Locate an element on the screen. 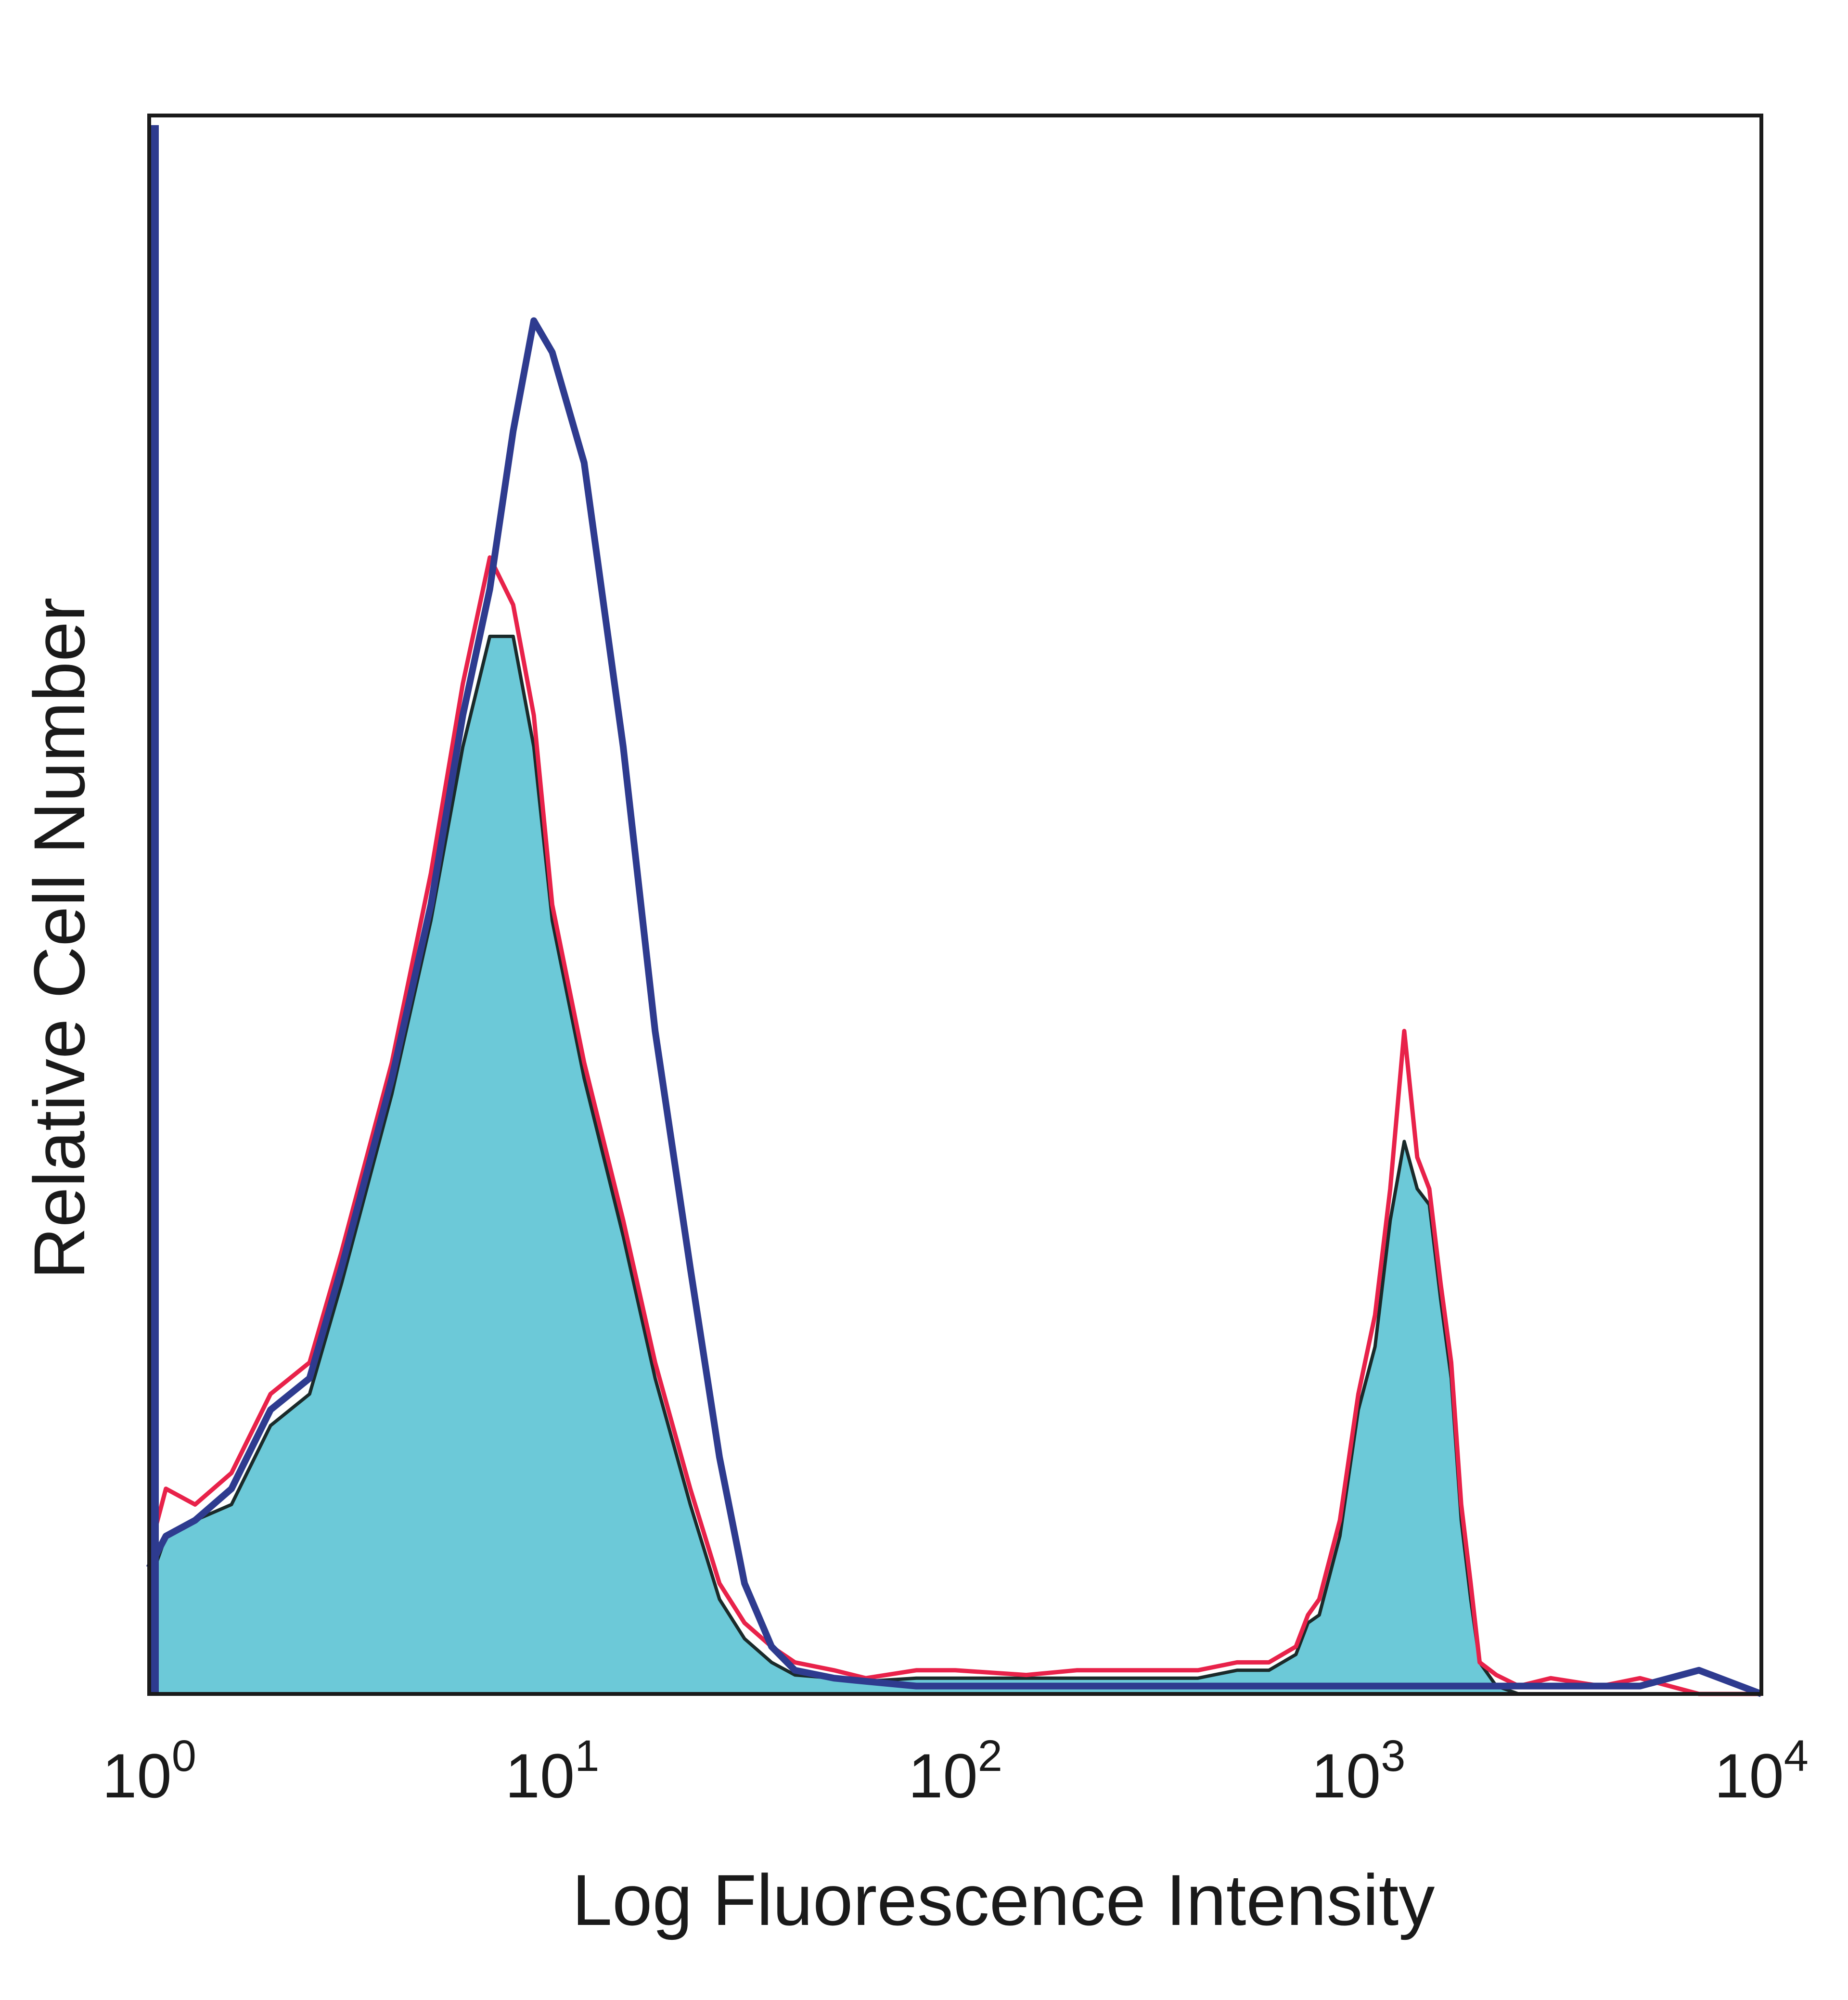  y-axis-title: Relative Cell Number is located at coordinates (59, 938).